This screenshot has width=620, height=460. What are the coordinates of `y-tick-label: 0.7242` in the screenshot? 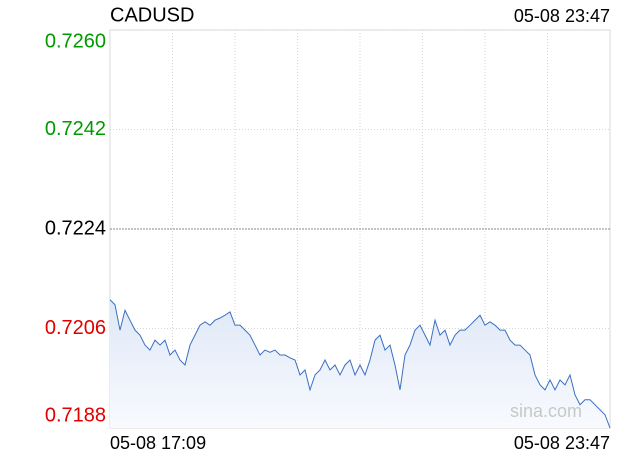 It's located at (75, 129).